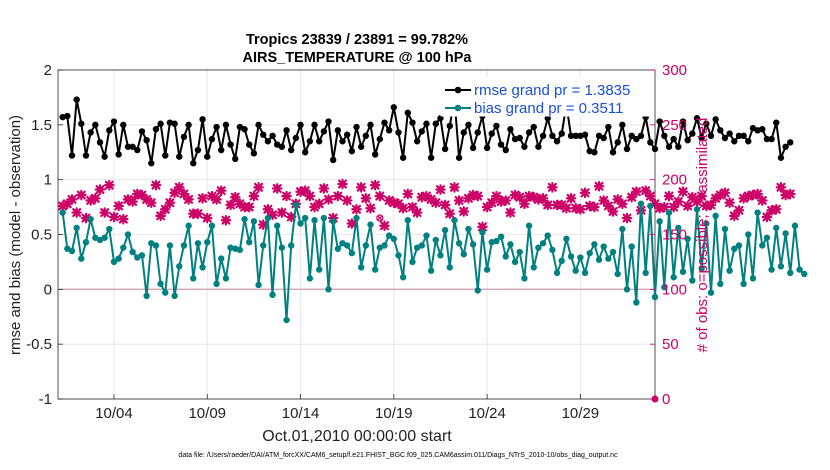  Describe the element at coordinates (357, 436) in the screenshot. I see `x-axis-label: Oct.01,2010 00:00:00 start` at that location.